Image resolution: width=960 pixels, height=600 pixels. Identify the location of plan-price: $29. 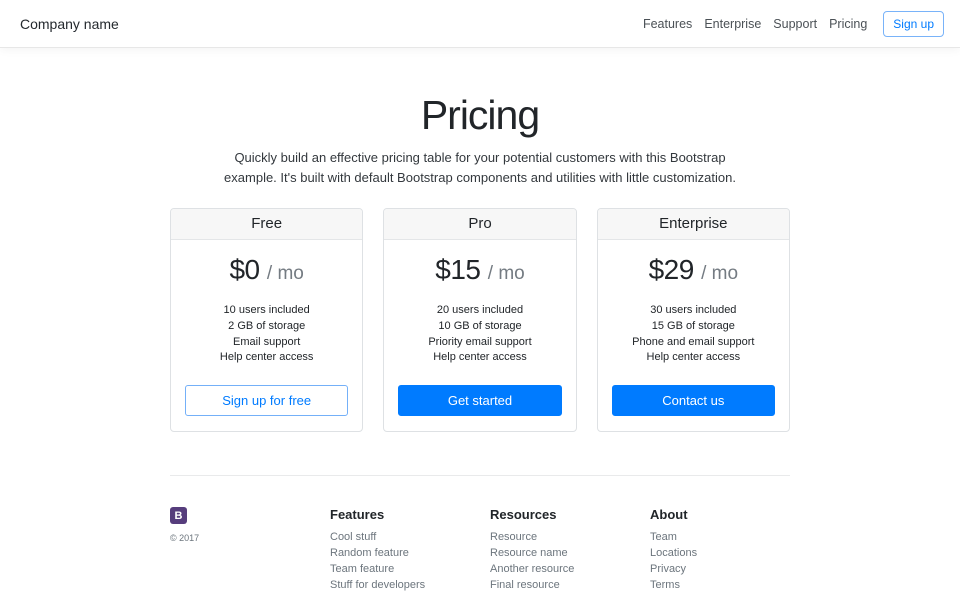
(671, 270).